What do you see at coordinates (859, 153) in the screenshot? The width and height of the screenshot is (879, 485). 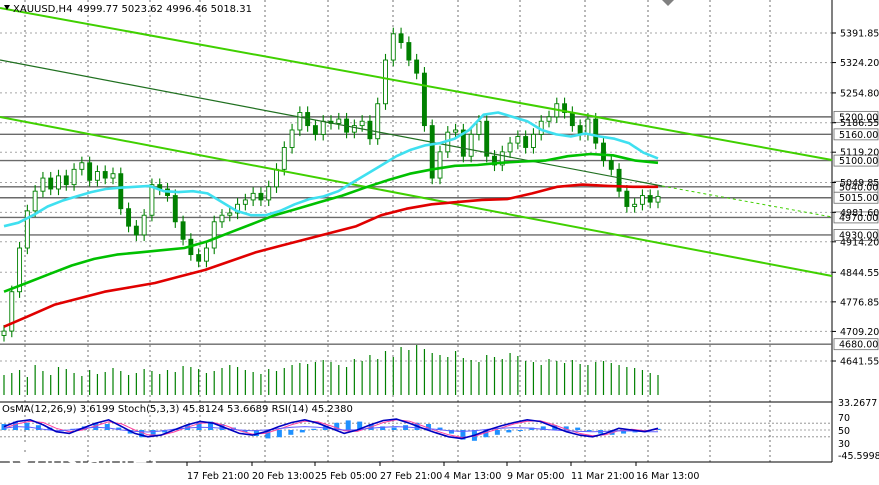 I see `price-tick-label: 5119.20` at bounding box center [859, 153].